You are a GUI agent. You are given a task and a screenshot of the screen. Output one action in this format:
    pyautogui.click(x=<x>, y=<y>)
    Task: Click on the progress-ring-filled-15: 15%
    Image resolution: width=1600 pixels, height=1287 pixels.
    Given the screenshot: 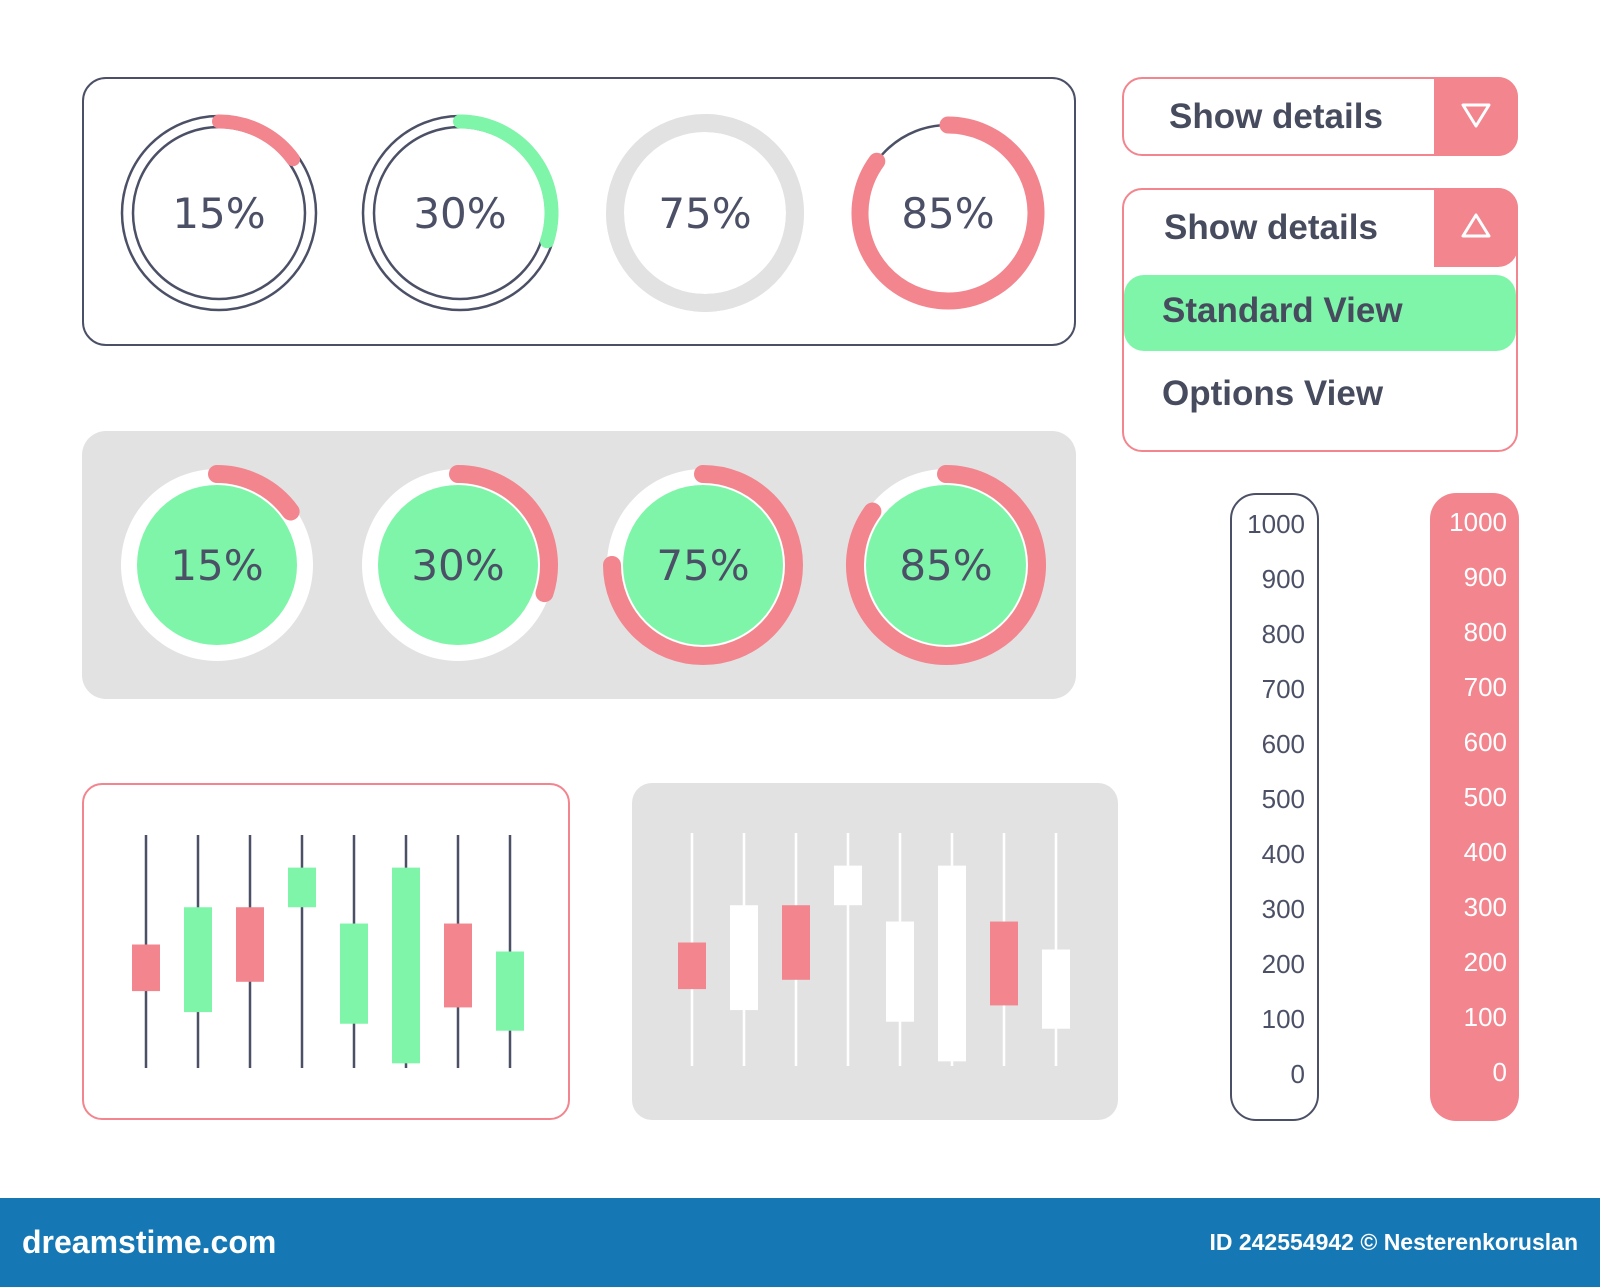 What is the action you would take?
    pyautogui.click(x=217, y=563)
    